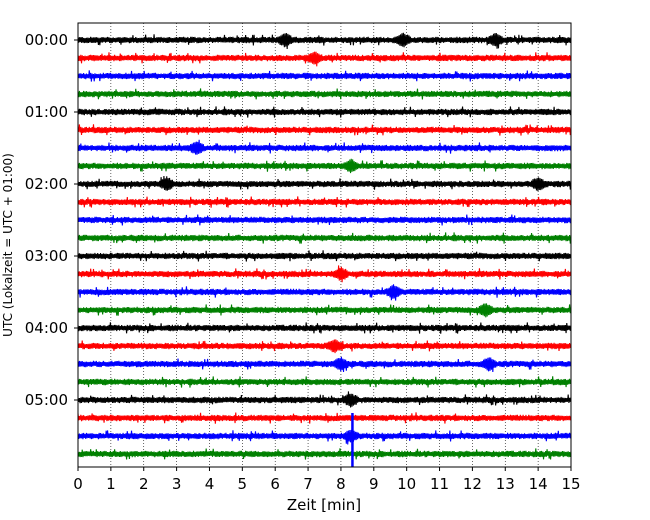 This screenshot has height=520, width=650. Describe the element at coordinates (78, 484) in the screenshot. I see `x-tick-label: 0` at that location.